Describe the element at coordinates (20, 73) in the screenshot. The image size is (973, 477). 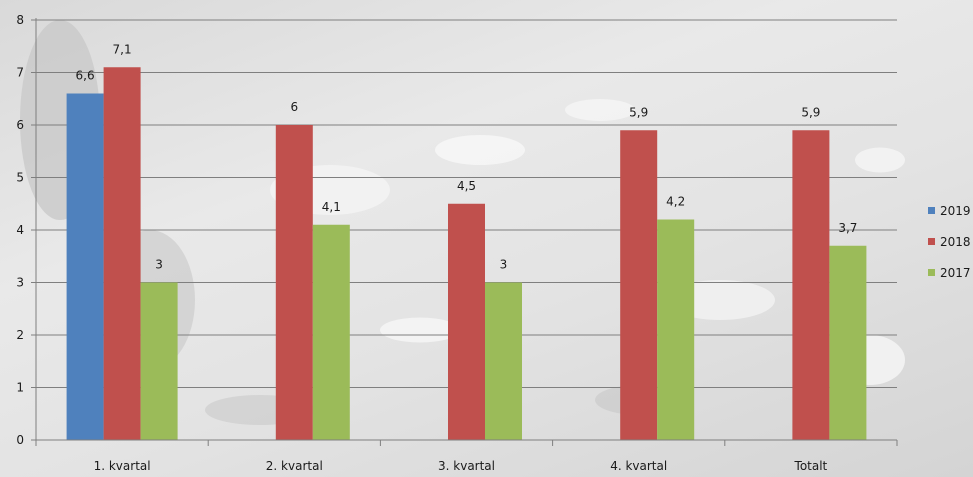
I see `y-tick-label: 7` at that location.